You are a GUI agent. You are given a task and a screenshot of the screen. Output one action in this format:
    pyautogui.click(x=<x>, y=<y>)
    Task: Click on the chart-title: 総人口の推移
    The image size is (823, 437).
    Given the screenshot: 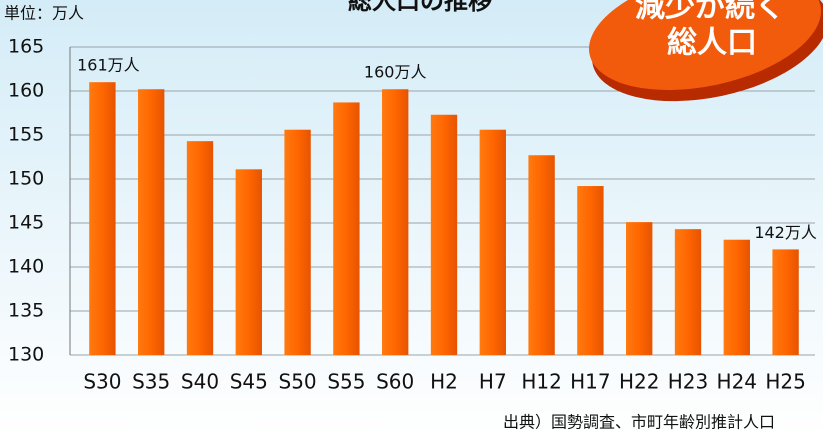 What is the action you would take?
    pyautogui.click(x=420, y=7)
    